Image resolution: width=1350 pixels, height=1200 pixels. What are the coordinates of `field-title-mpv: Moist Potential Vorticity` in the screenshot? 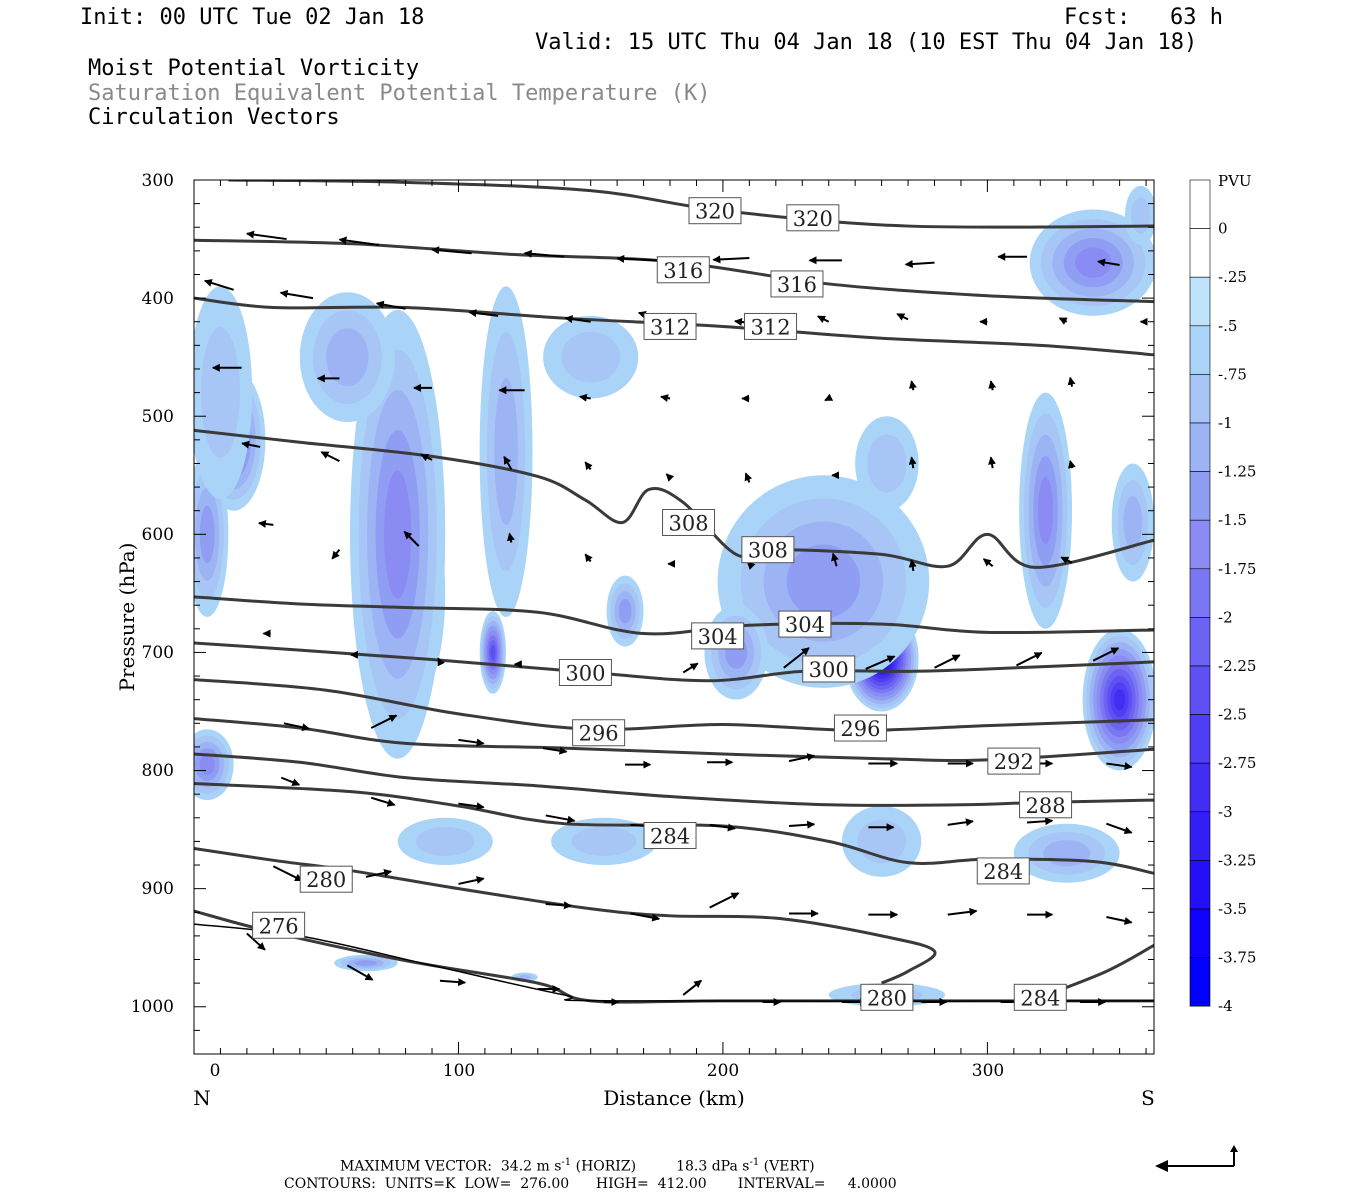 It's located at (254, 68).